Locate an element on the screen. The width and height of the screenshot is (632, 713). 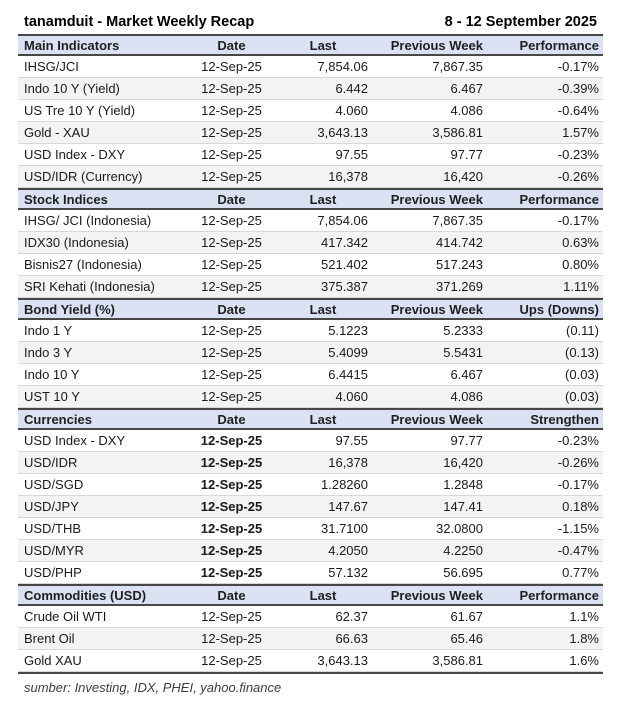
row-label-cell: Indo 10 Y is located at coordinates (52, 374).